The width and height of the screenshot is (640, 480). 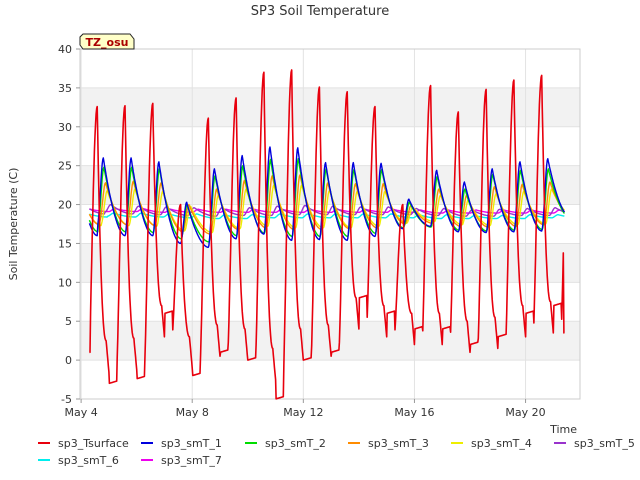 I want to click on y-tick-label: 30, so click(x=65, y=127).